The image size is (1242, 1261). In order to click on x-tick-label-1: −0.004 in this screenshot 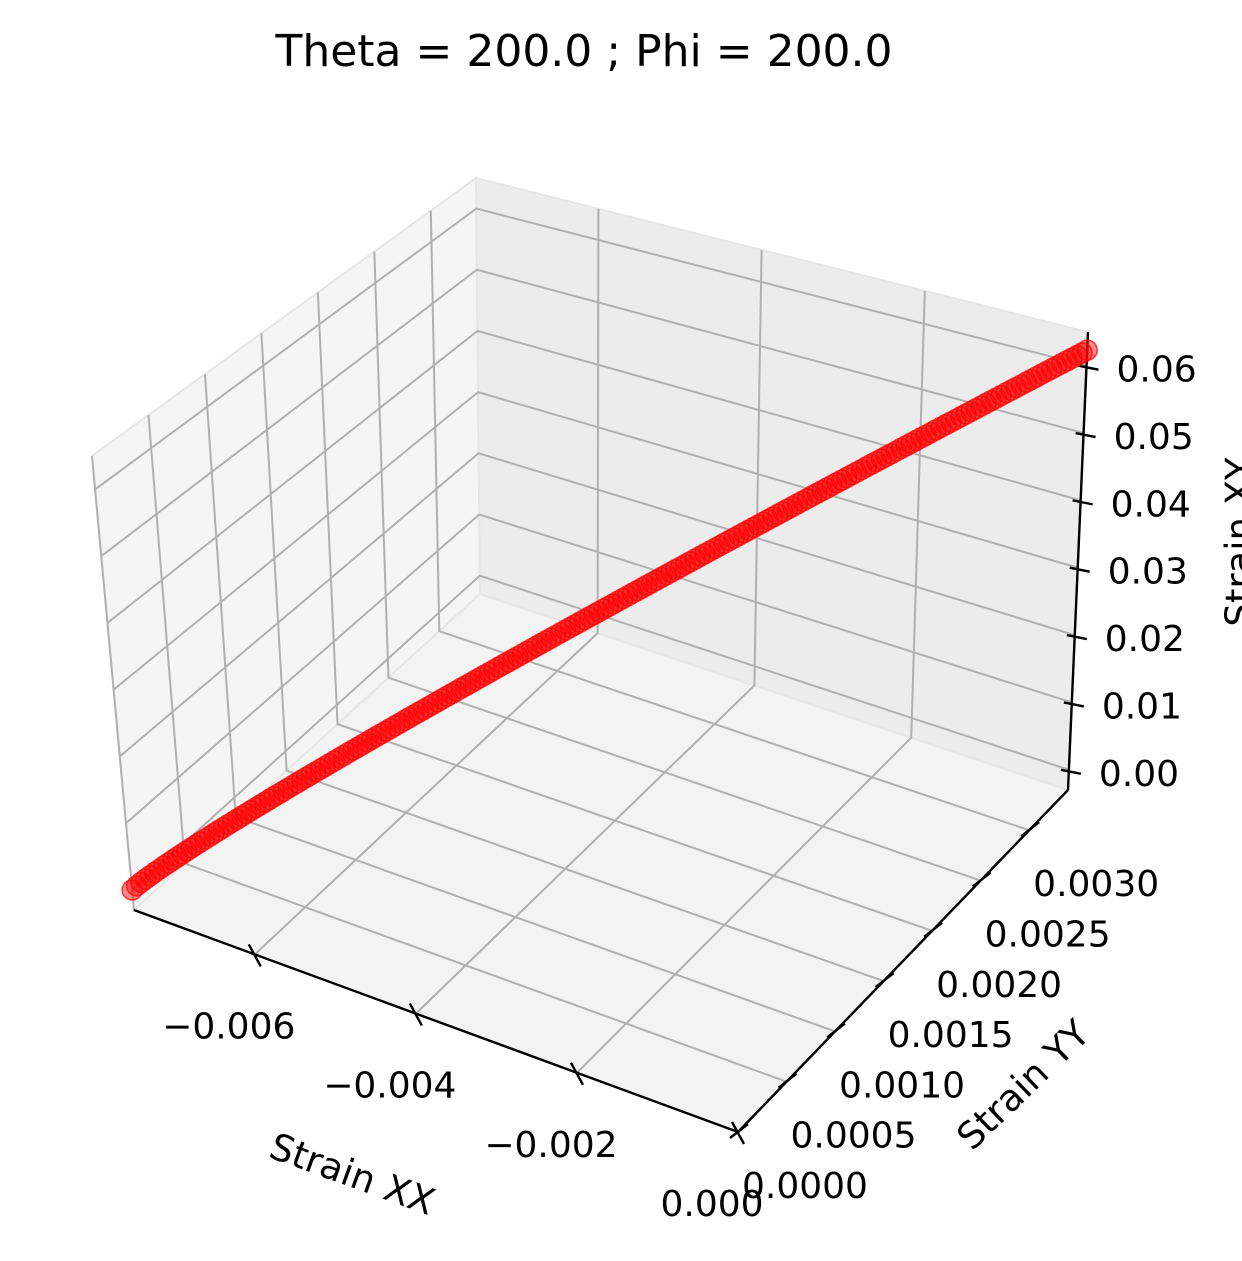, I will do `click(389, 1086)`.